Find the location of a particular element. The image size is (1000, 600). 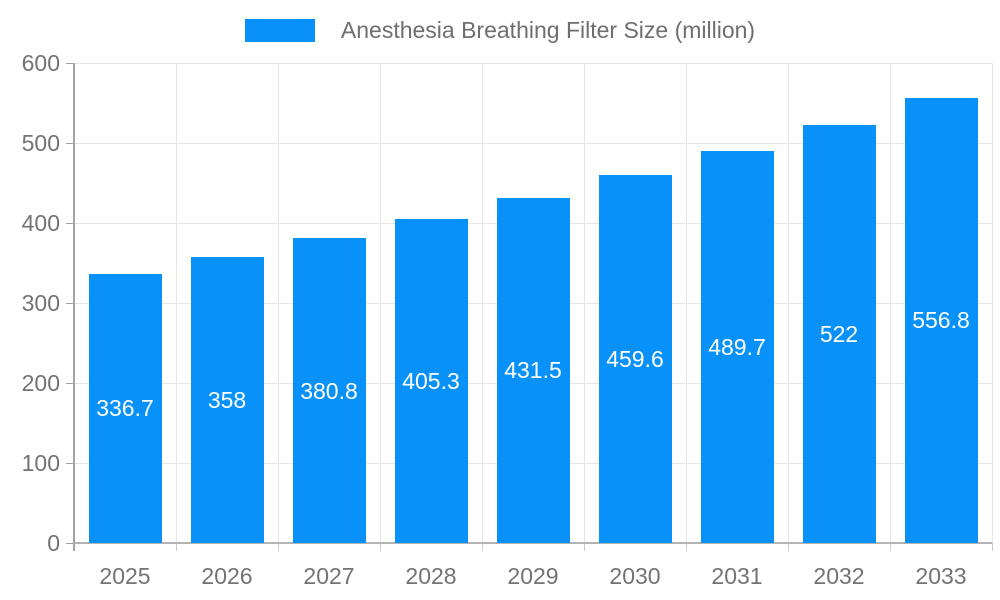

bar-value-label: 405.3 is located at coordinates (431, 380).